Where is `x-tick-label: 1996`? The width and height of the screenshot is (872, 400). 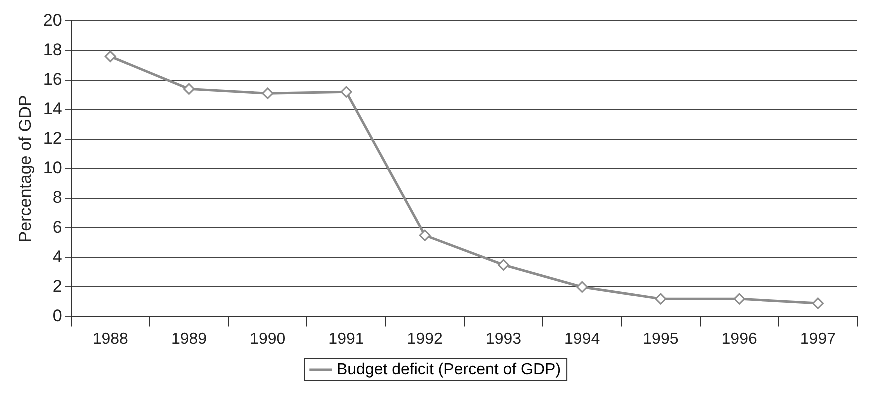 x-tick-label: 1996 is located at coordinates (740, 339).